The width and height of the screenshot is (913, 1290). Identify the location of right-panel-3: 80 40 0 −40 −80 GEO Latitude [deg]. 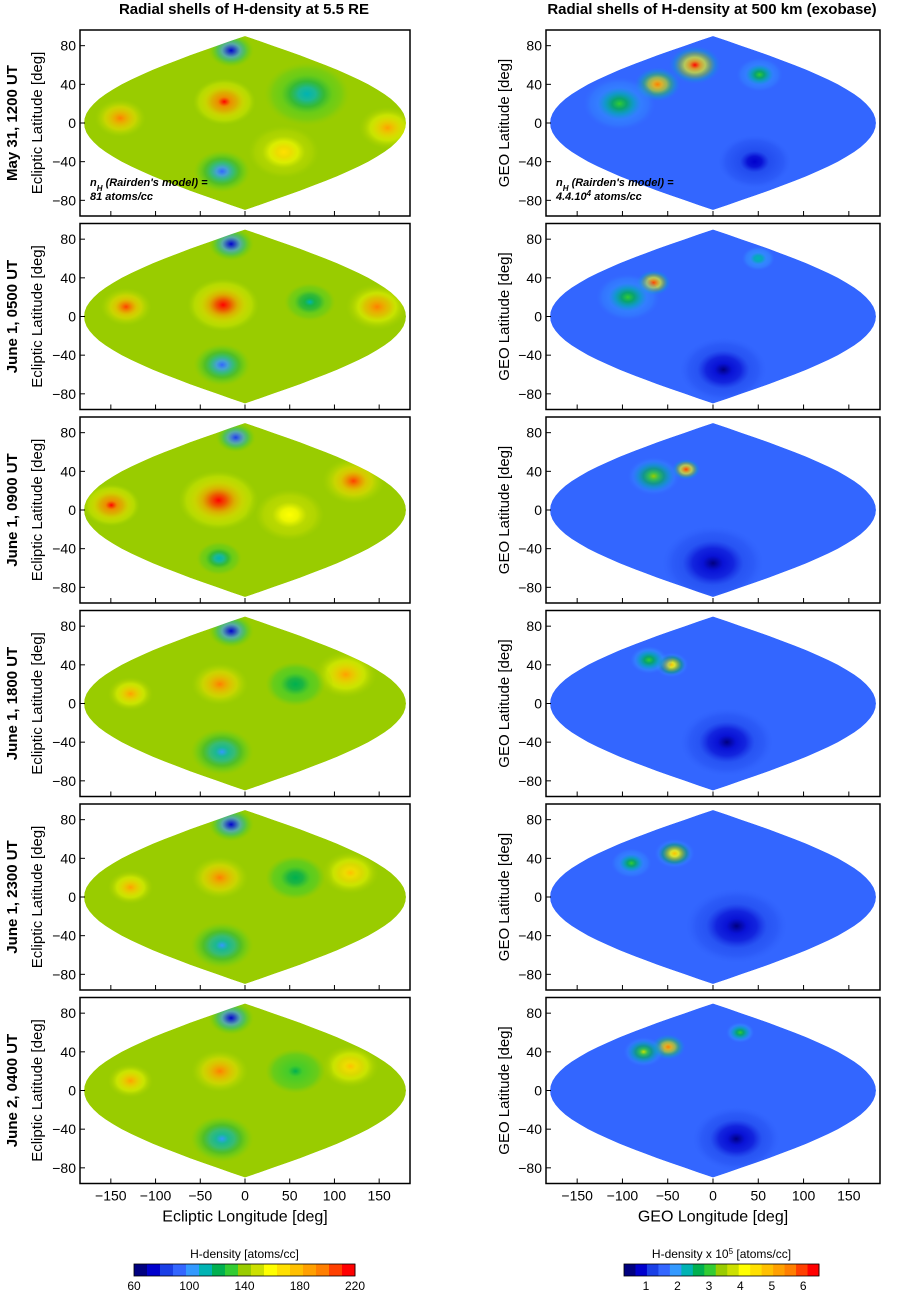
(688, 510).